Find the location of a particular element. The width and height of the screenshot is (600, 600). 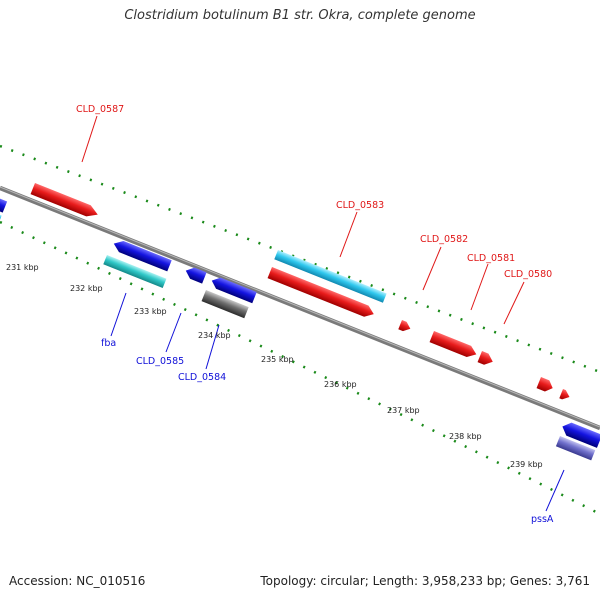

gene-label-cld0580: CLD_0580 is located at coordinates (528, 274).